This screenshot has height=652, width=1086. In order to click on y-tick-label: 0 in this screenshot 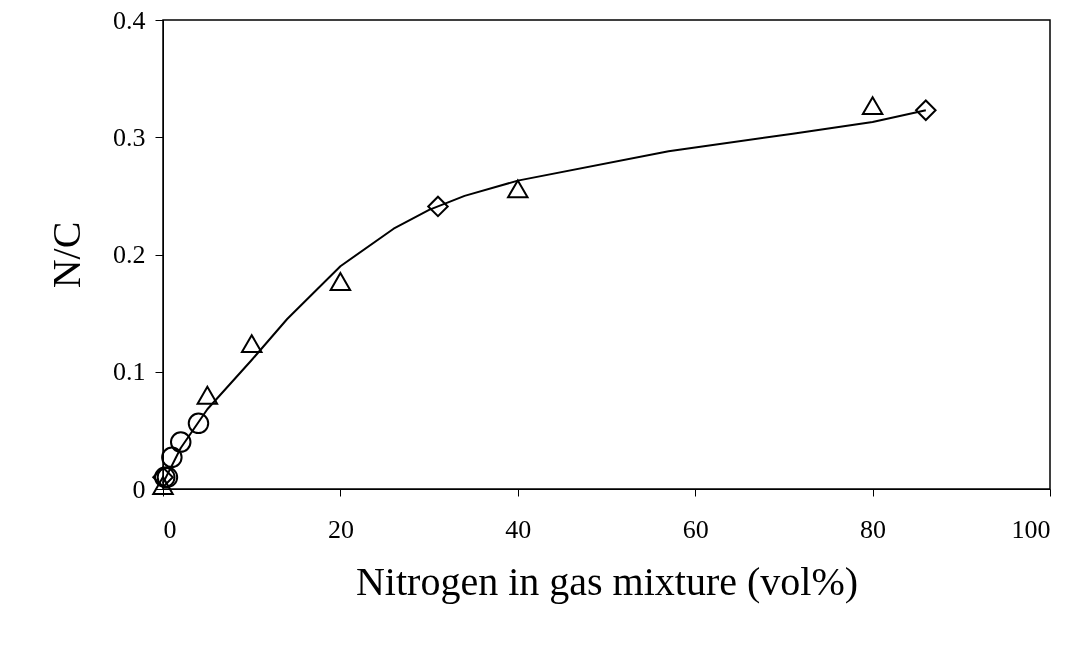, I will do `click(139, 489)`.